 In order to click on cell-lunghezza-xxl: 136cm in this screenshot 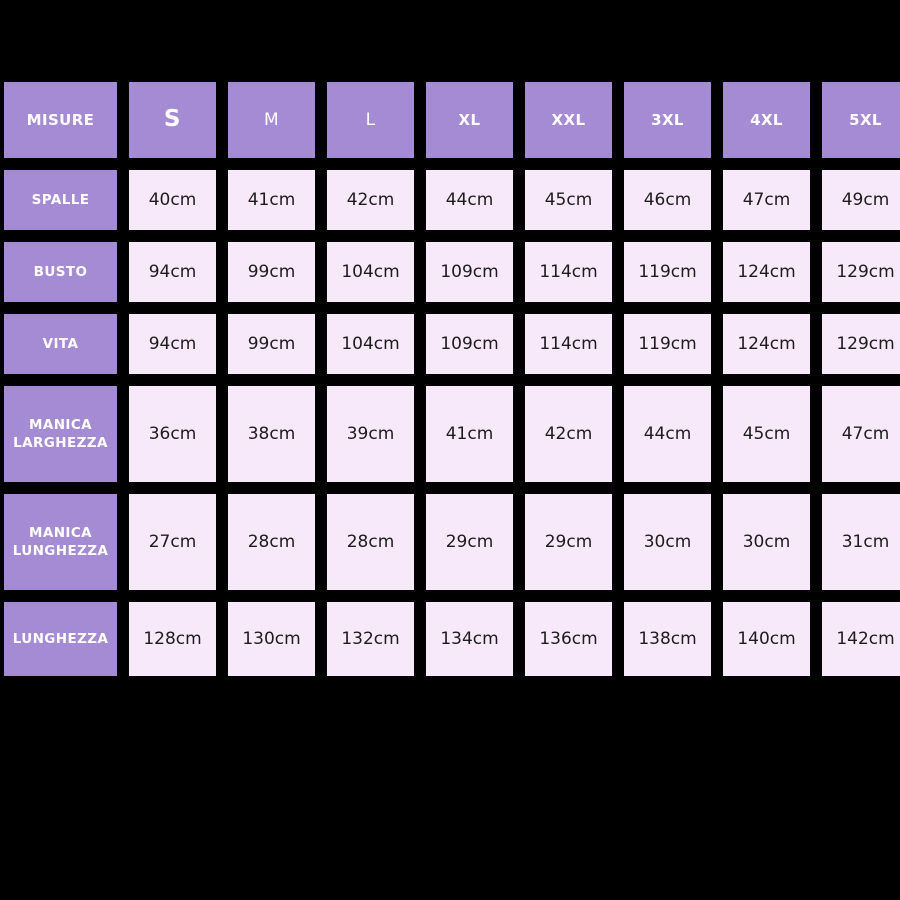, I will do `click(568, 639)`.